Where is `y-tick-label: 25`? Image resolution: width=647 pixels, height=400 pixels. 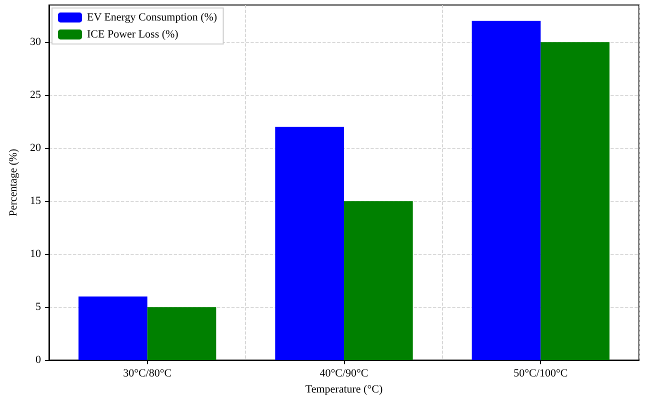 y-tick-label: 25 is located at coordinates (36, 95).